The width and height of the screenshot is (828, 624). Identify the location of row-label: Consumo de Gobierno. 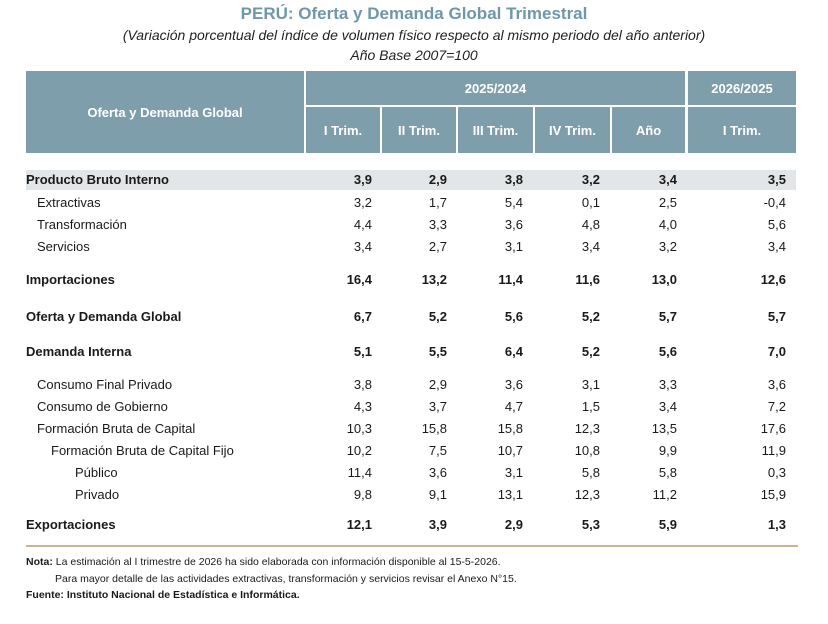
(102, 406).